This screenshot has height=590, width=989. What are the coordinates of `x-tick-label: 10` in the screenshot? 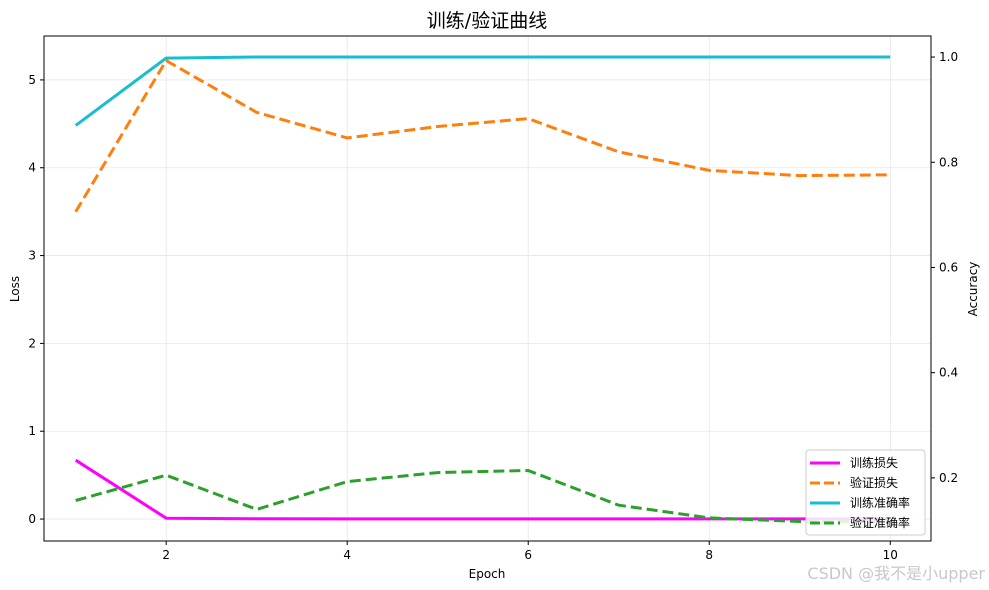 It's located at (890, 555).